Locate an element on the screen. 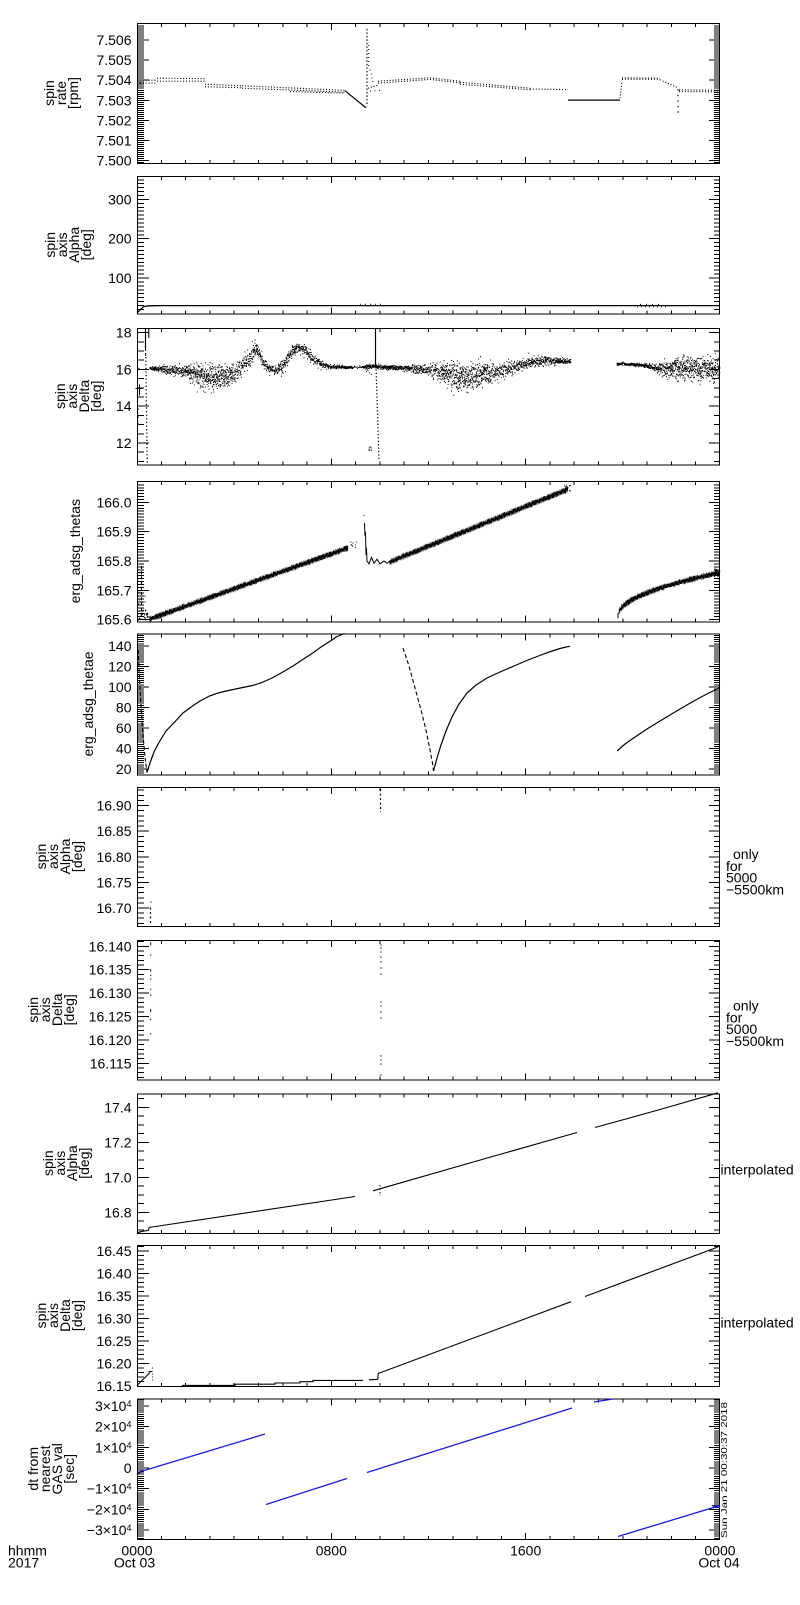  svg-text: 20 is located at coordinates (124, 769).